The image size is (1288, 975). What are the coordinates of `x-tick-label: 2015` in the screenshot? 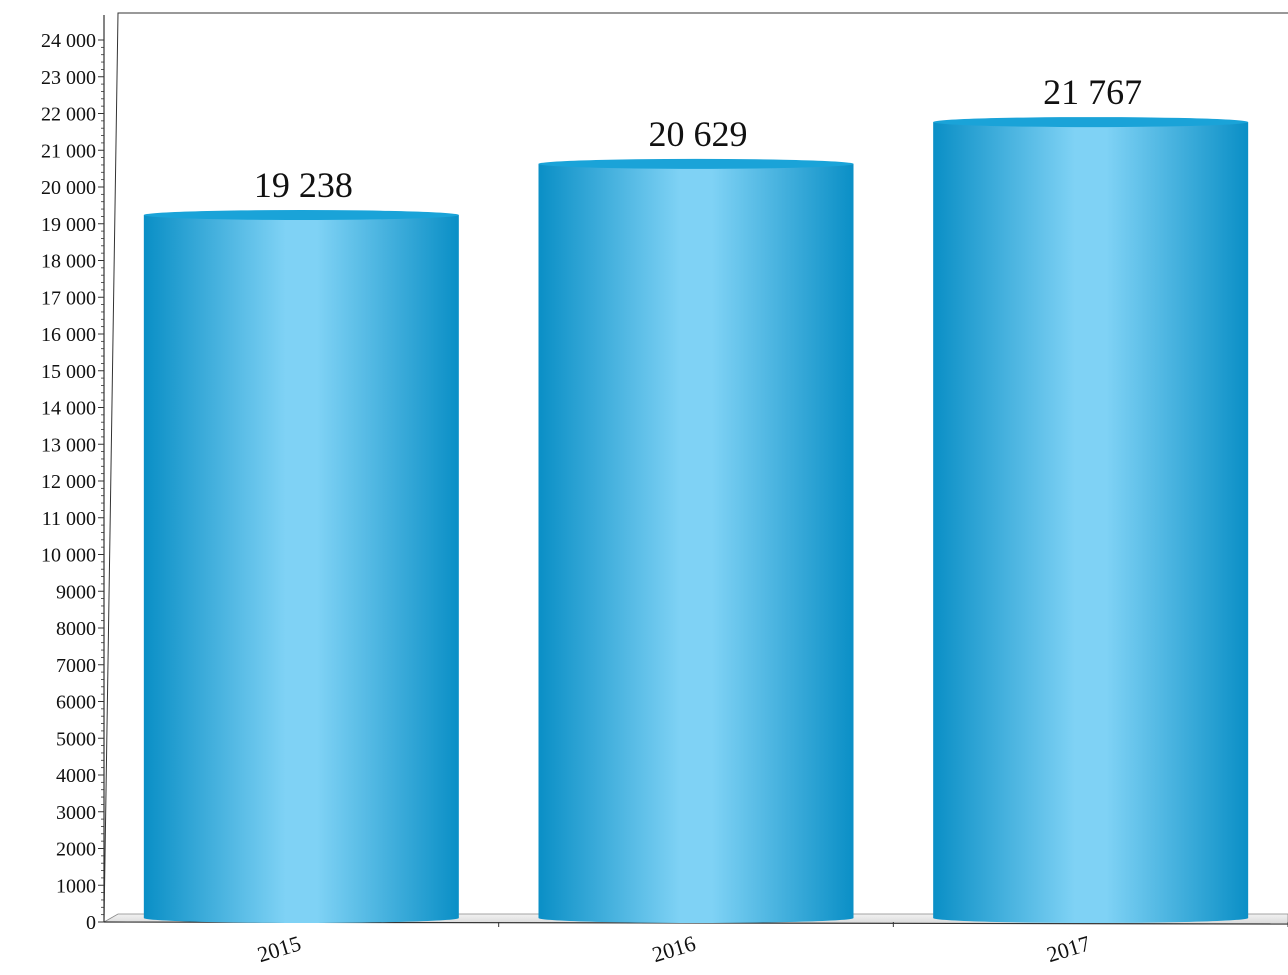 It's located at (278, 948).